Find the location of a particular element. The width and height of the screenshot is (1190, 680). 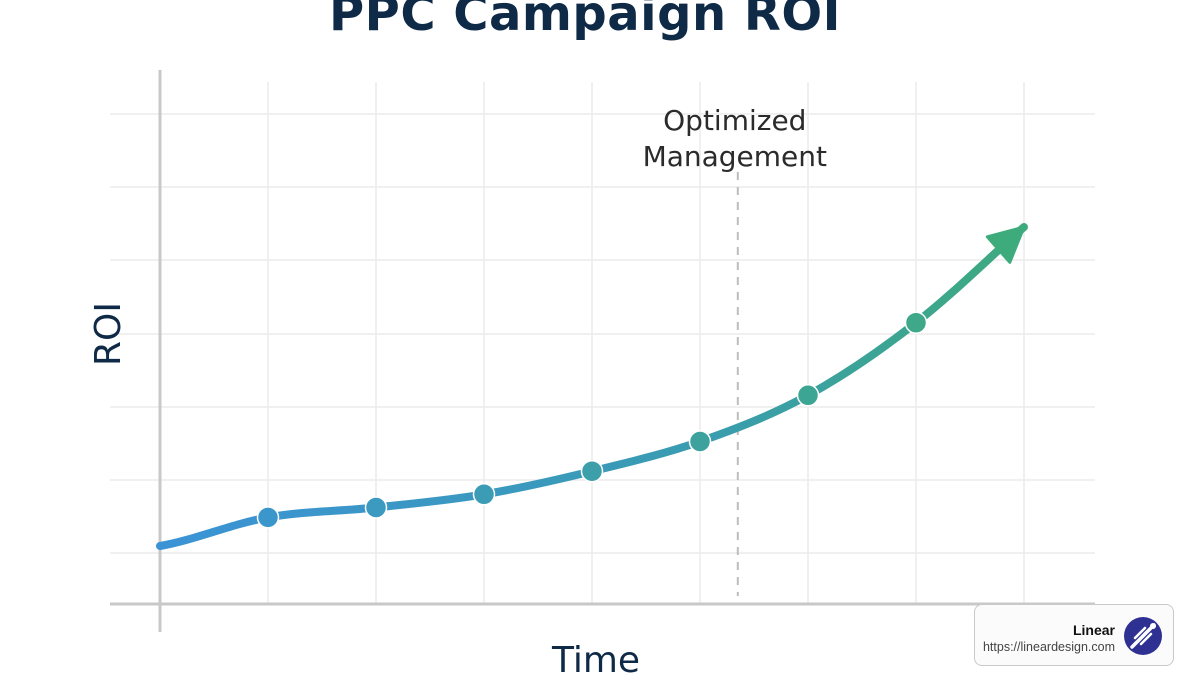

brand-url: https://lineardesign.com is located at coordinates (1048, 647).